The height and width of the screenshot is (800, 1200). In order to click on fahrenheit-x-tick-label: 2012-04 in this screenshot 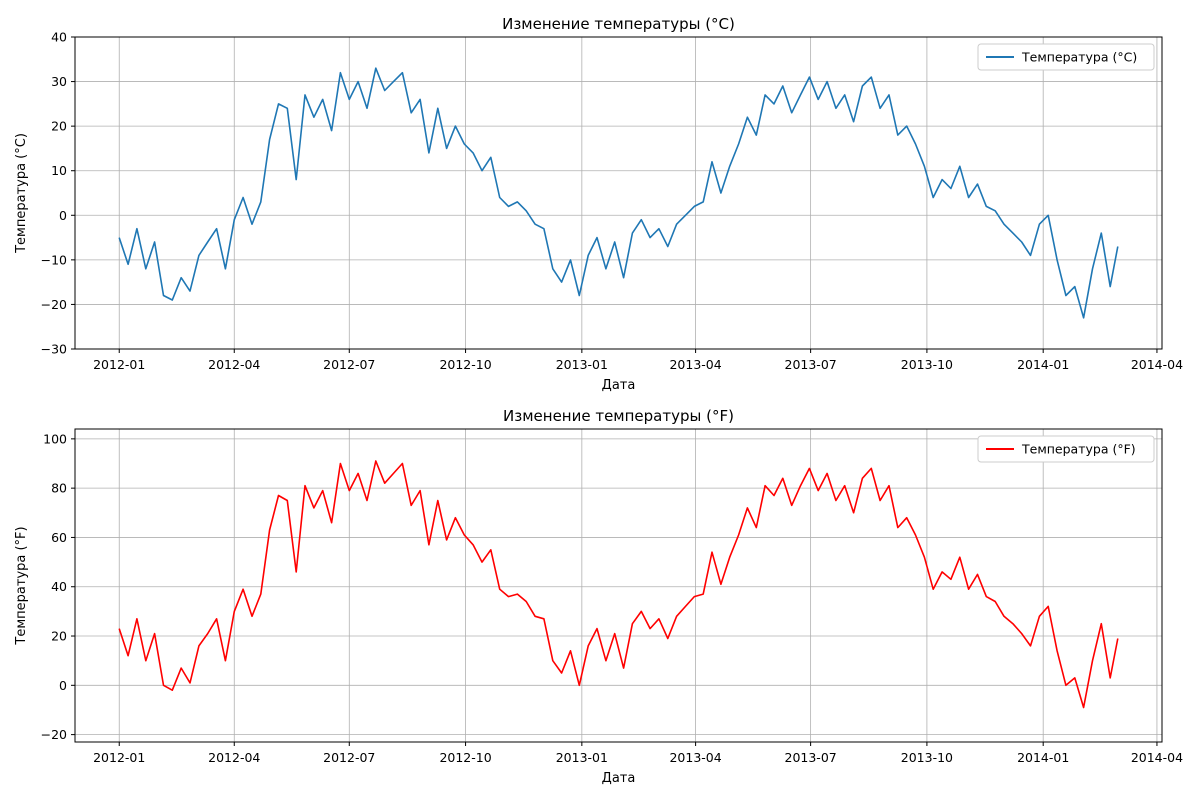, I will do `click(234, 757)`.